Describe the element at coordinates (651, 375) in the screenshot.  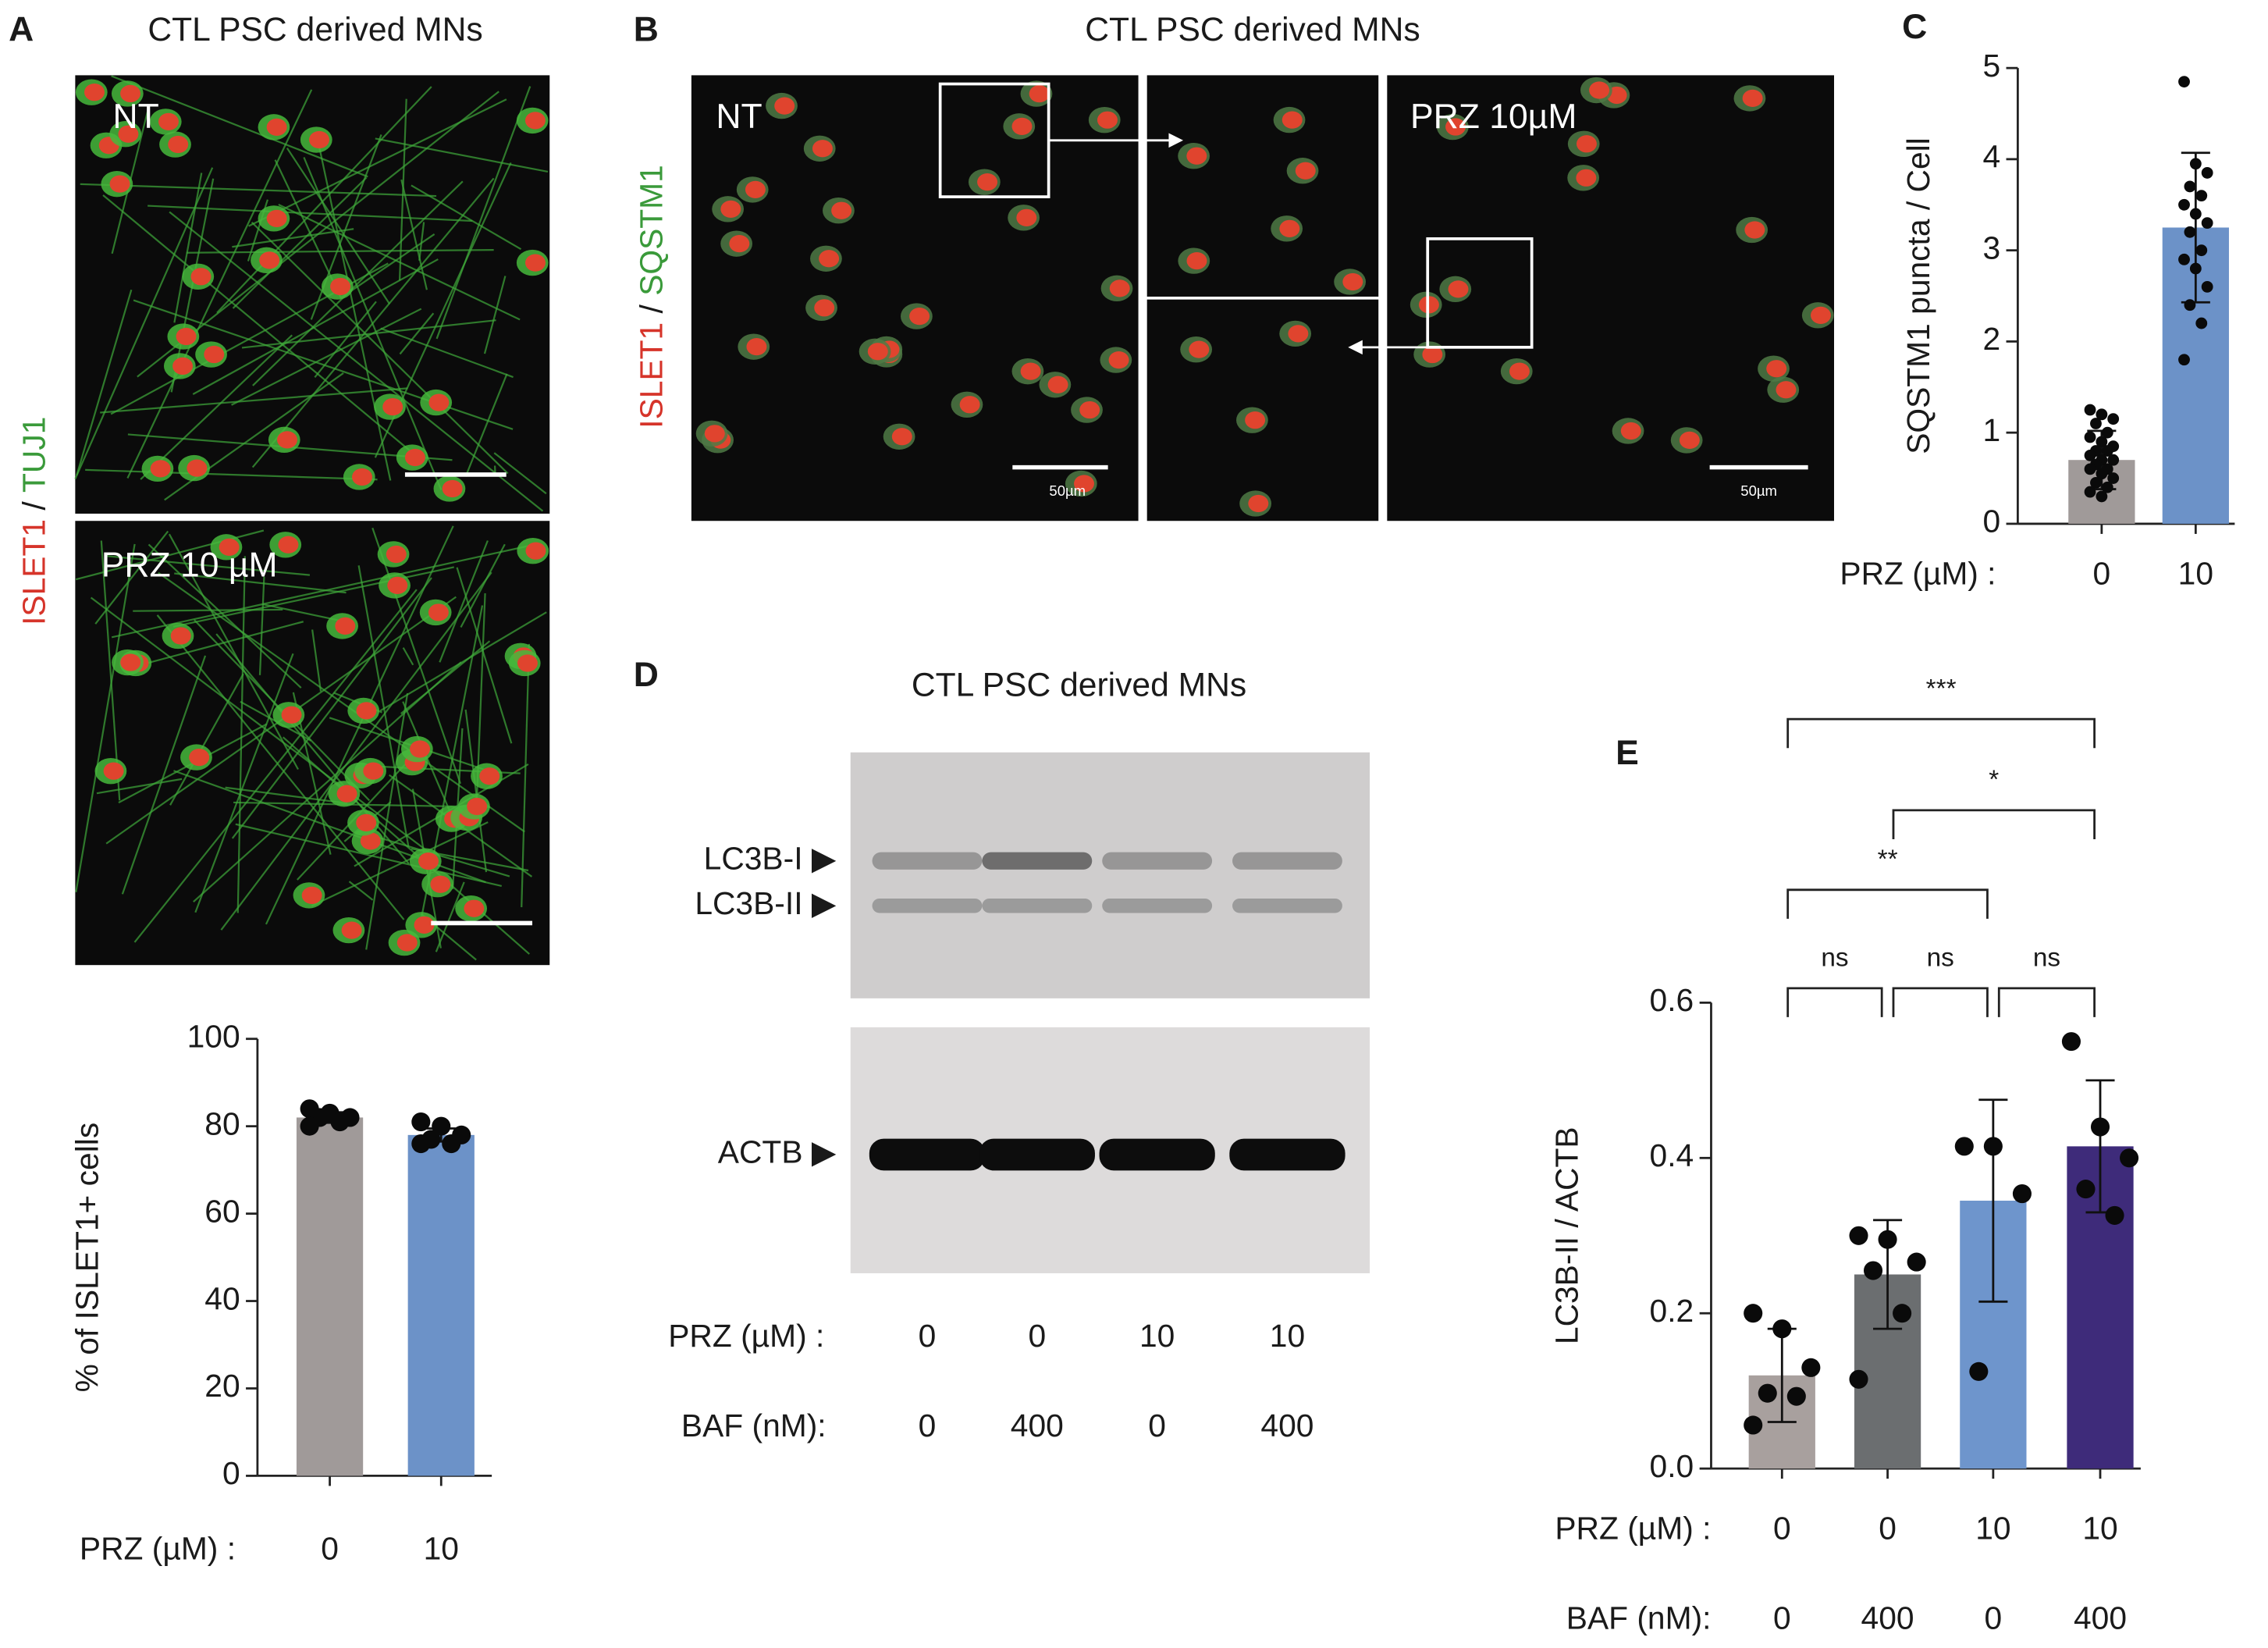
I see `stain-part: ISLET1` at that location.